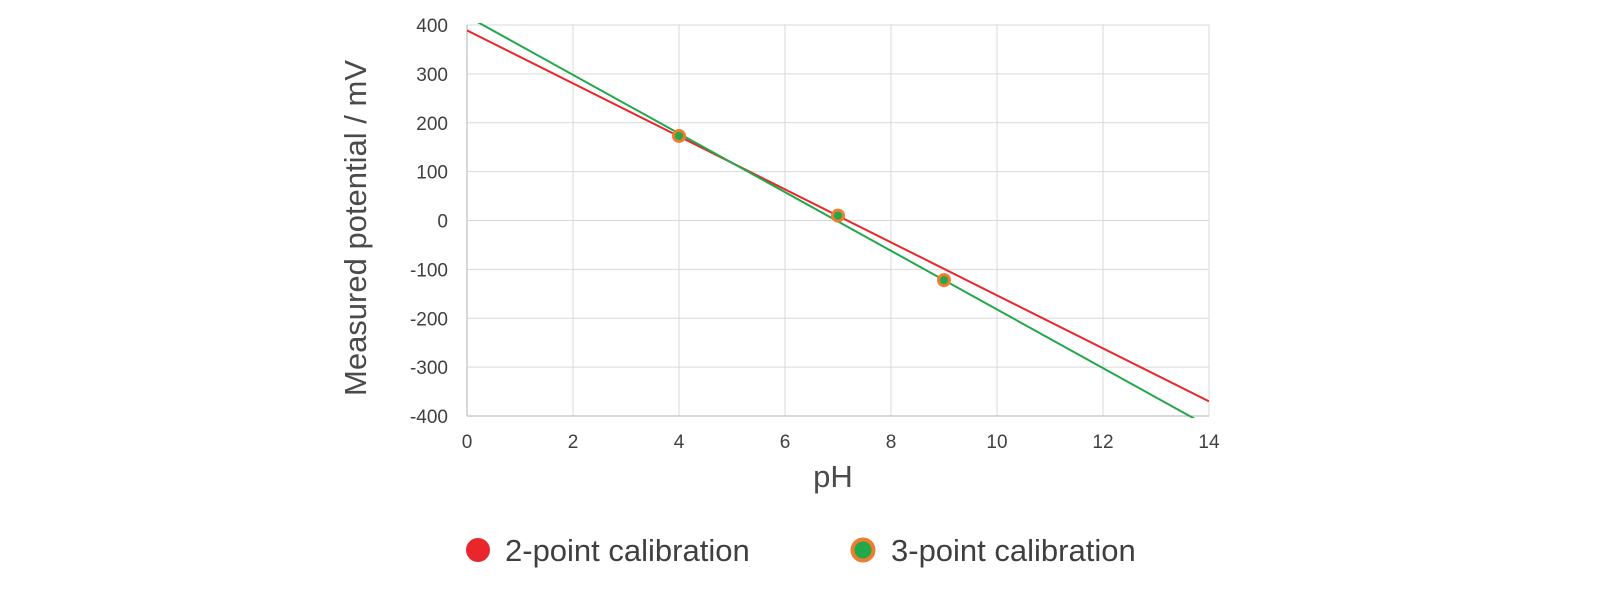  What do you see at coordinates (891, 442) in the screenshot?
I see `x-tick-label: 8` at bounding box center [891, 442].